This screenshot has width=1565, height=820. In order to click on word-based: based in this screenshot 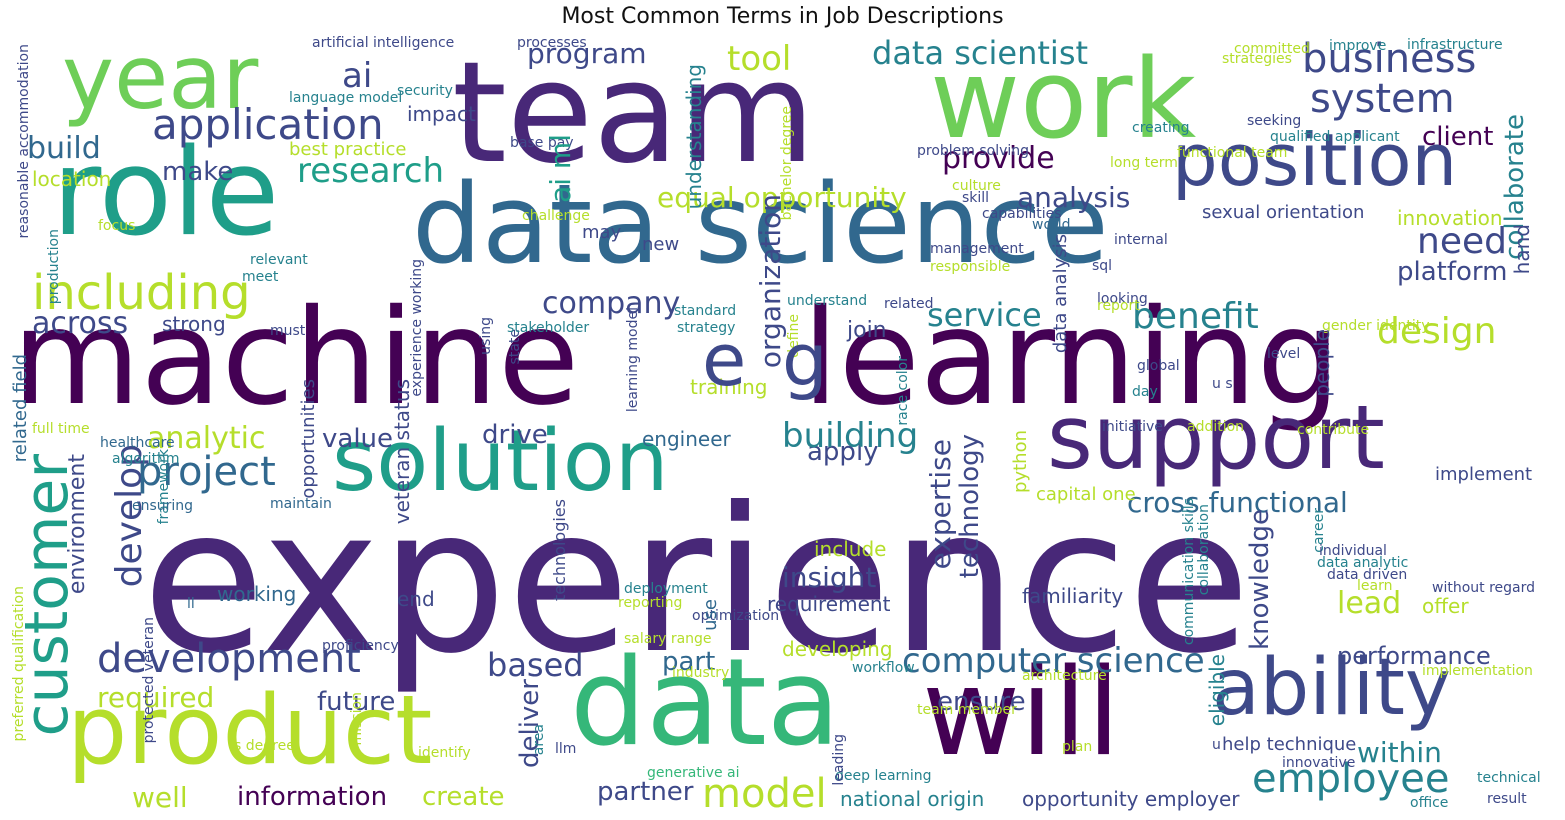, I will do `click(535, 665)`.